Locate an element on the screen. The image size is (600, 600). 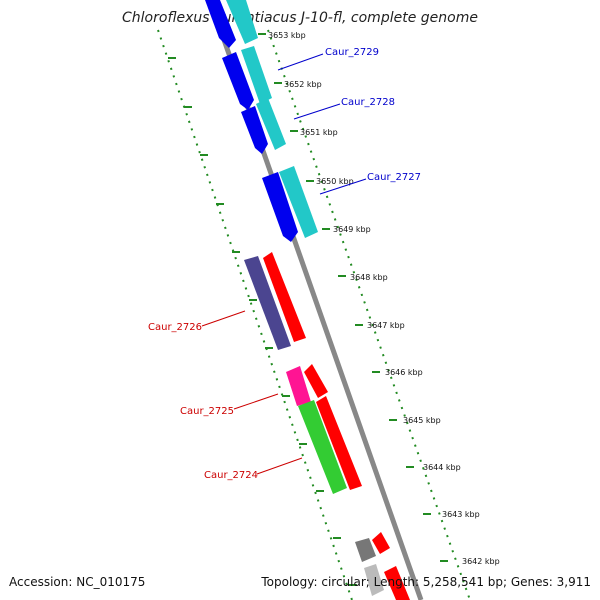
kbp-label: 3646 kbp is located at coordinates (404, 372).